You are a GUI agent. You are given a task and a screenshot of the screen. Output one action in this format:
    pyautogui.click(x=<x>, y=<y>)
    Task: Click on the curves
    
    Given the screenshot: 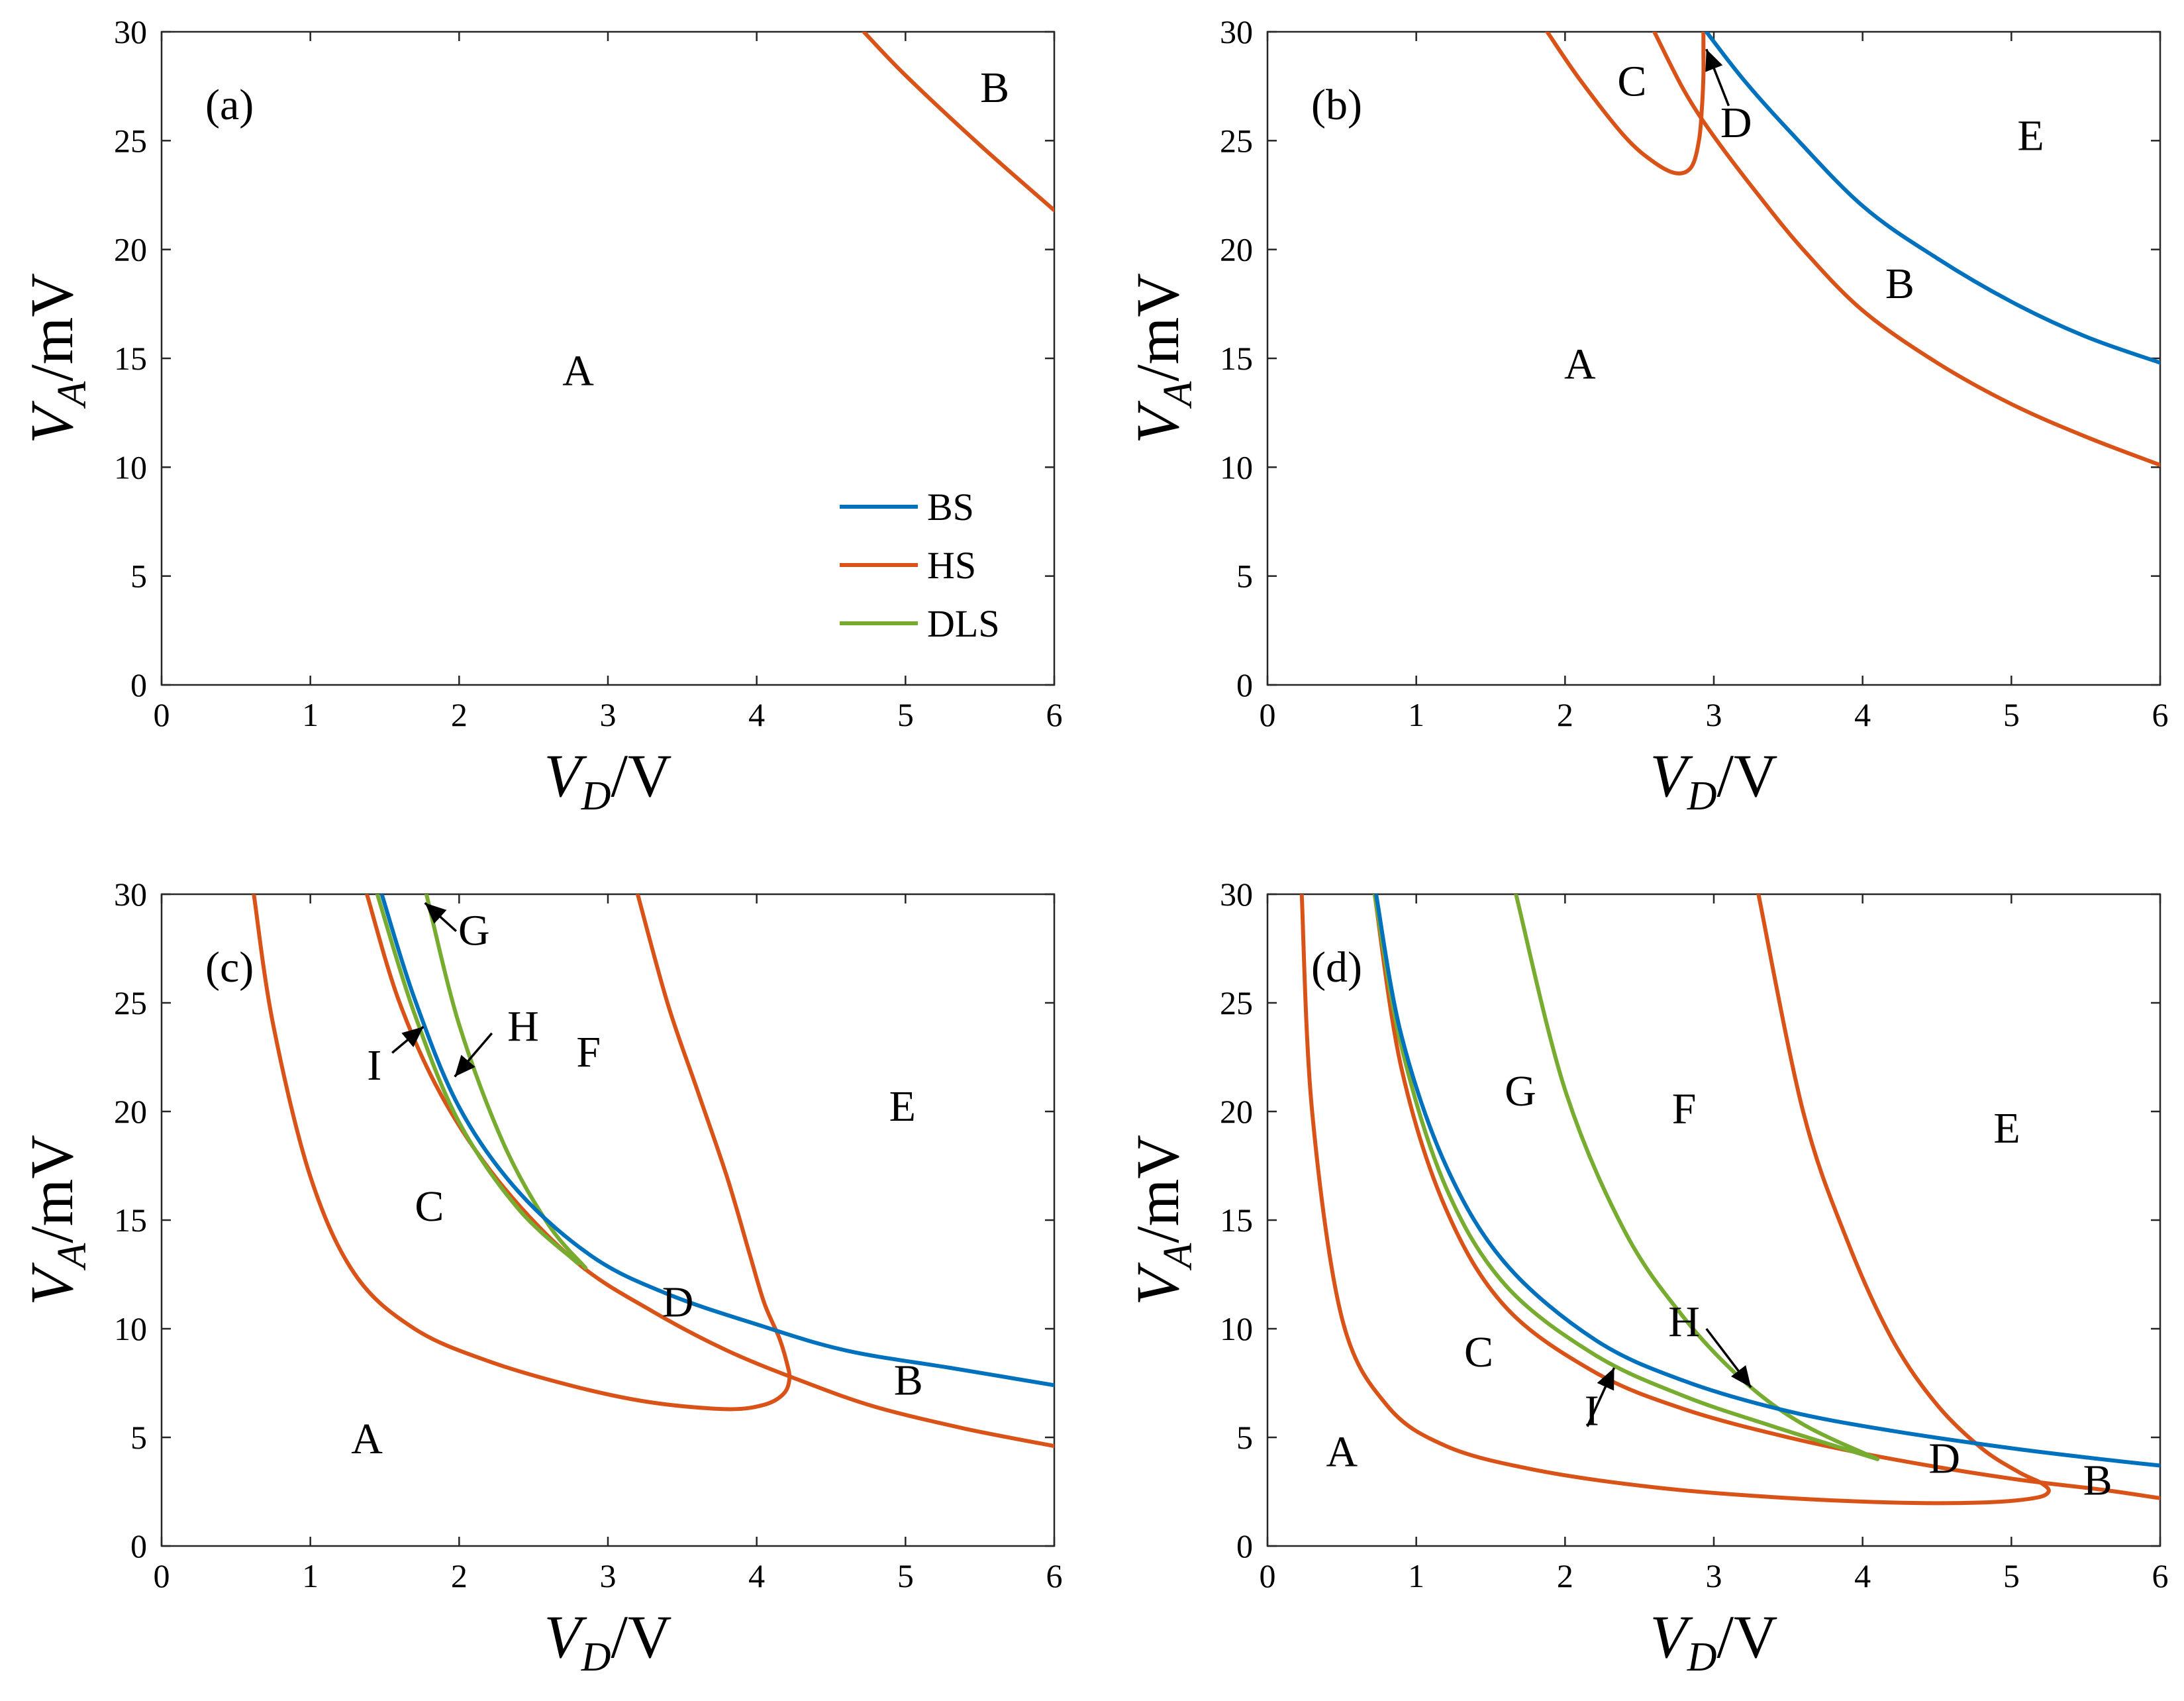 What is the action you would take?
    pyautogui.click(x=1852, y=249)
    